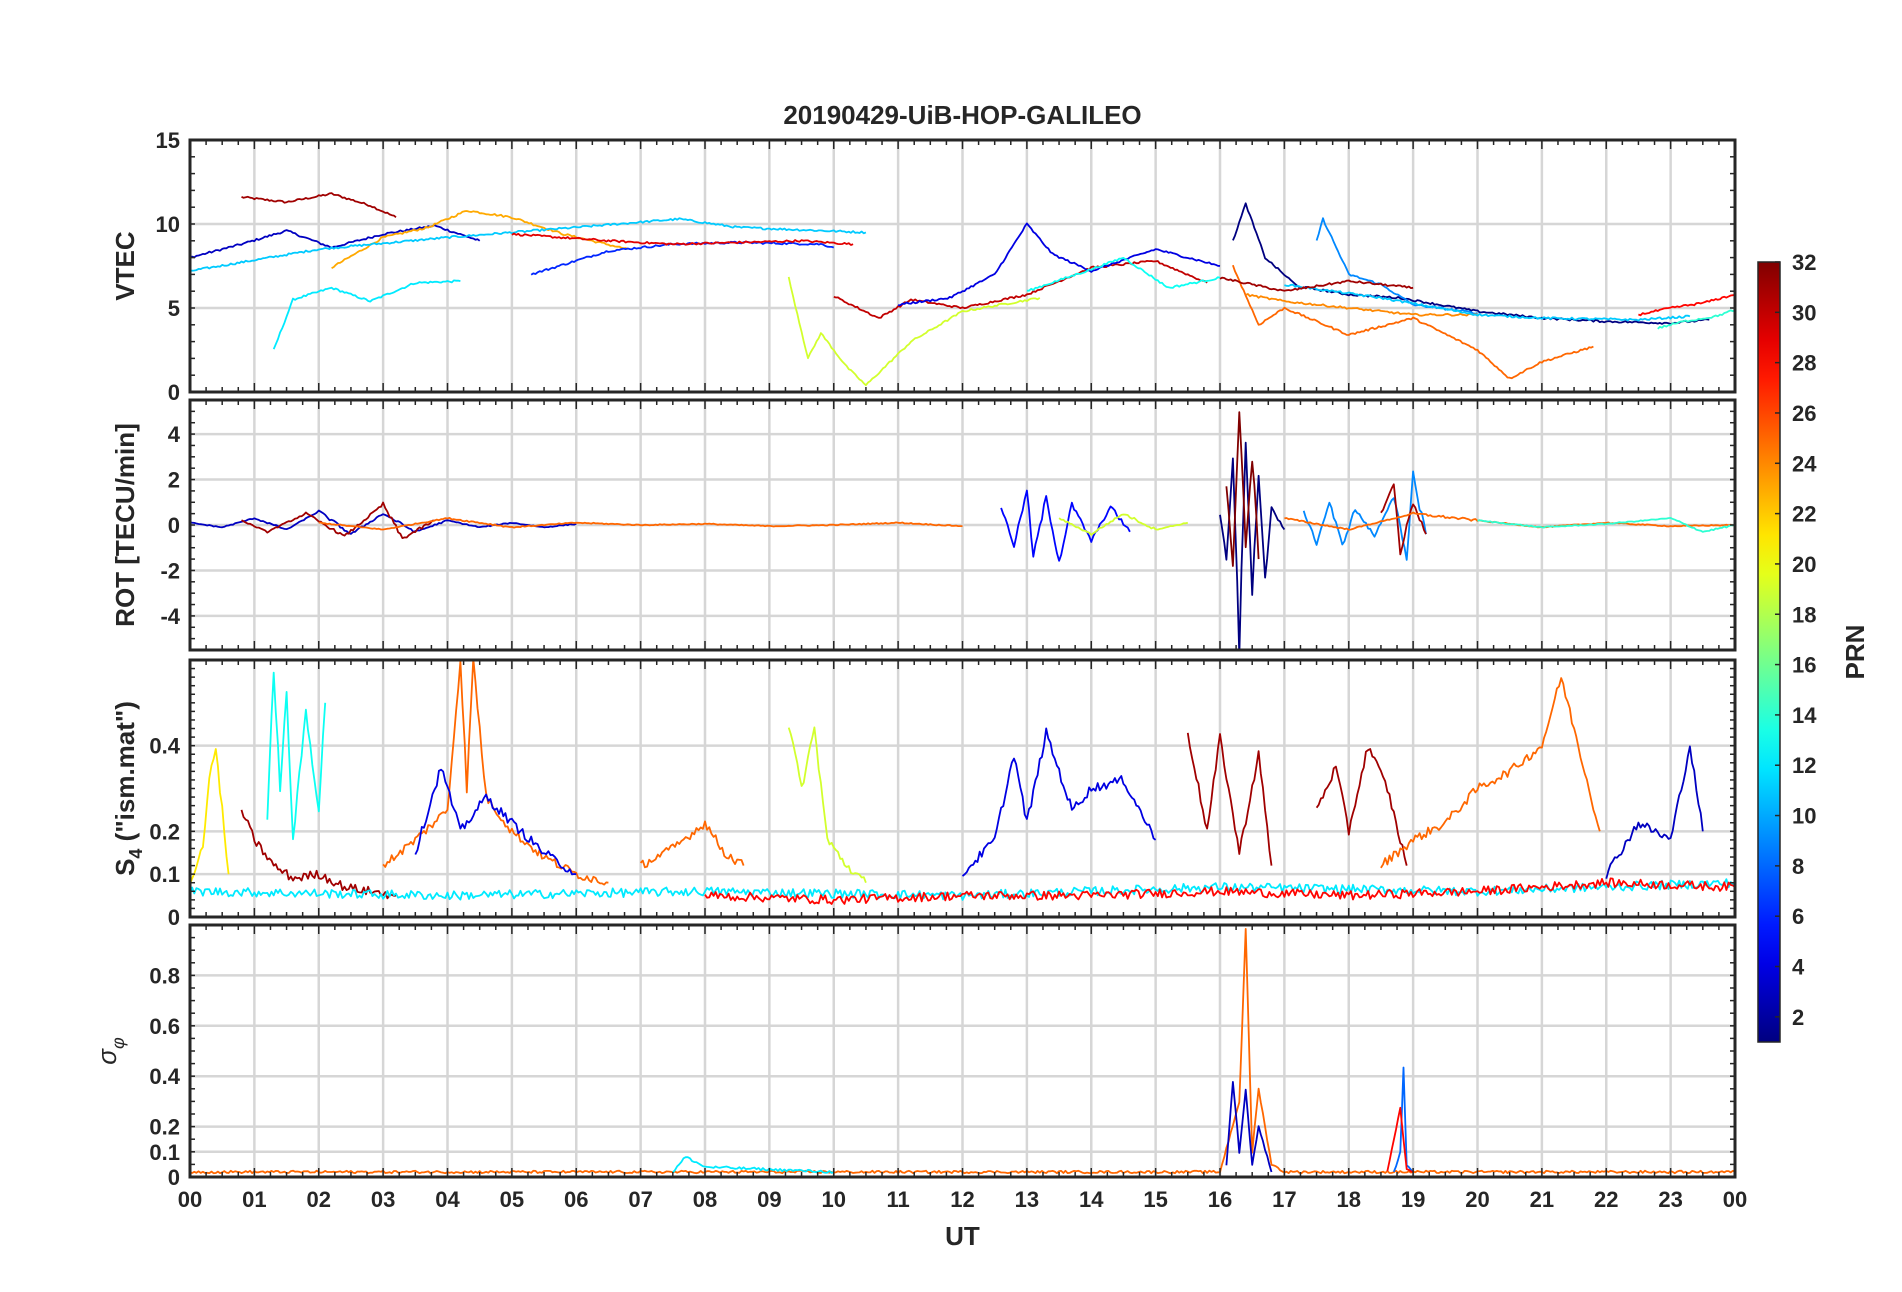  What do you see at coordinates (1855, 652) in the screenshot?
I see `colorbar-label: PRN` at bounding box center [1855, 652].